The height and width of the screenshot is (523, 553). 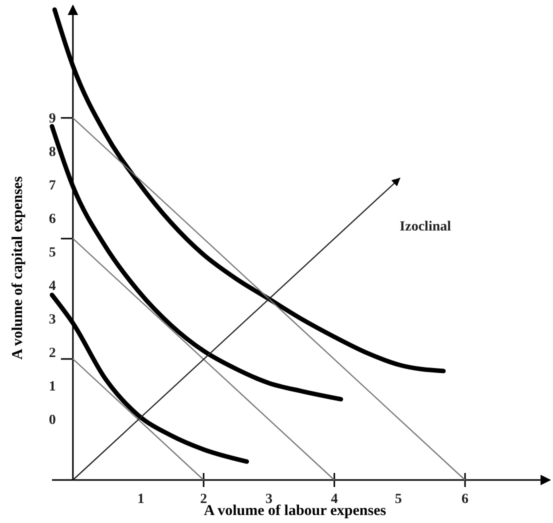 What do you see at coordinates (52, 219) in the screenshot?
I see `y-tick-label: 6` at bounding box center [52, 219].